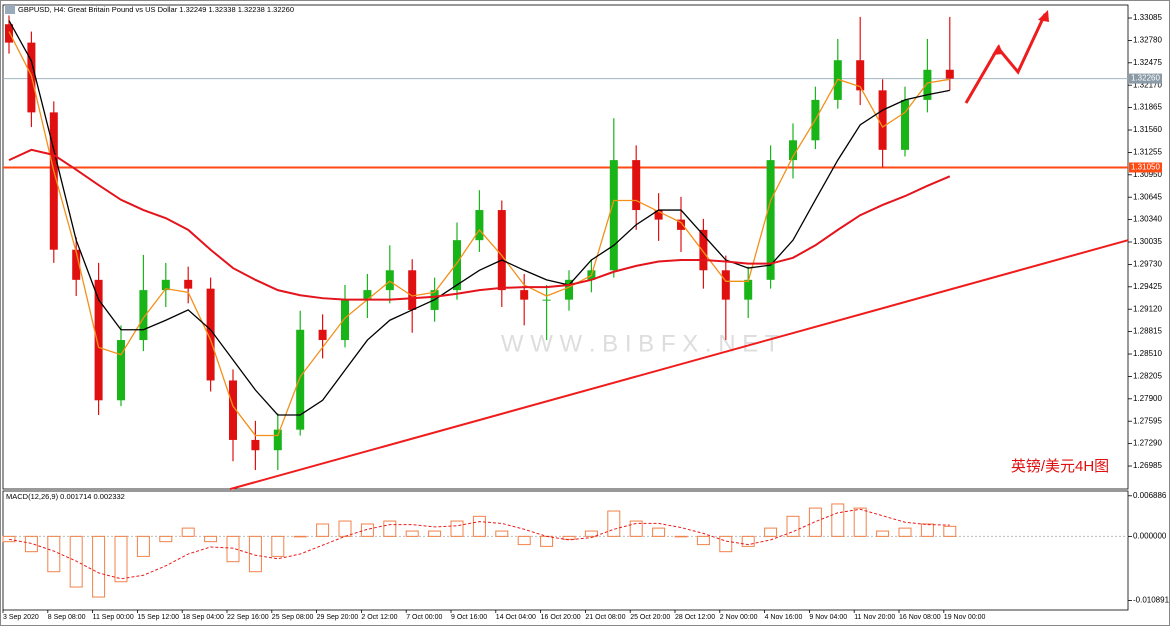  What do you see at coordinates (1147, 62) in the screenshot?
I see `y-tick-label: 1.32475` at bounding box center [1147, 62].